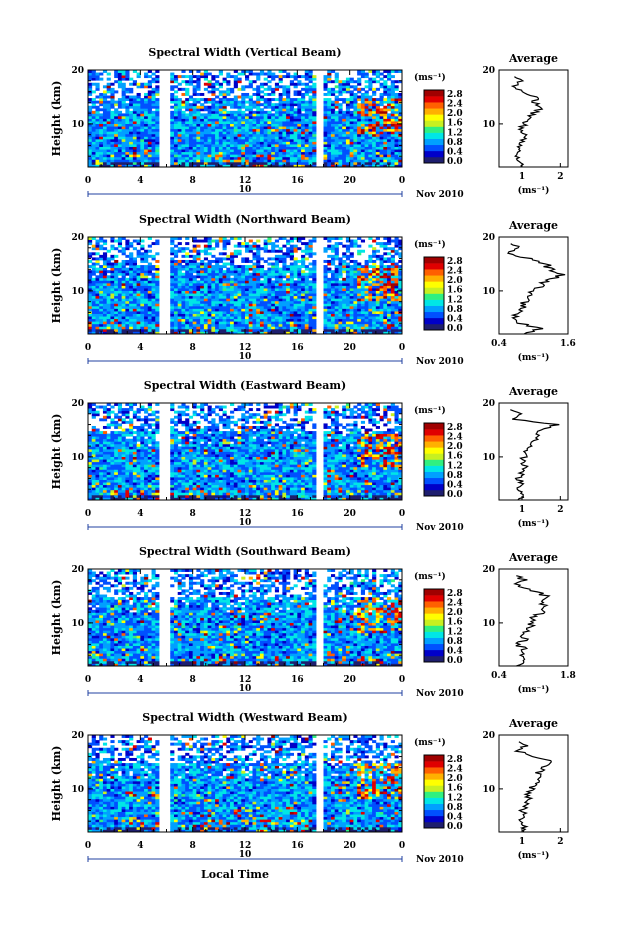 The height and width of the screenshot is (929, 621). Describe the element at coordinates (434, 154) in the screenshot. I see `colorbar-swatch` at that location.